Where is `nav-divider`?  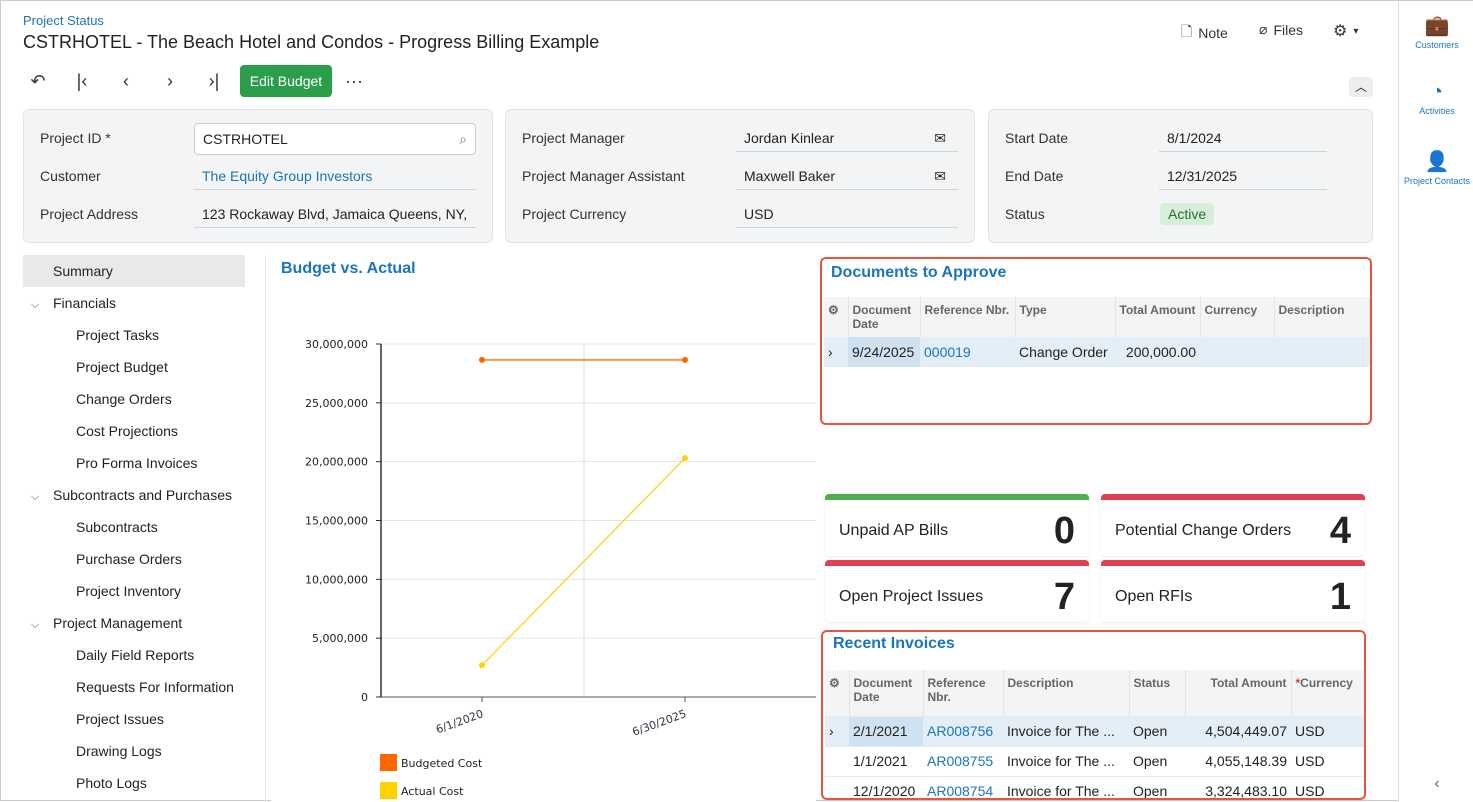
nav-divider is located at coordinates (265, 528).